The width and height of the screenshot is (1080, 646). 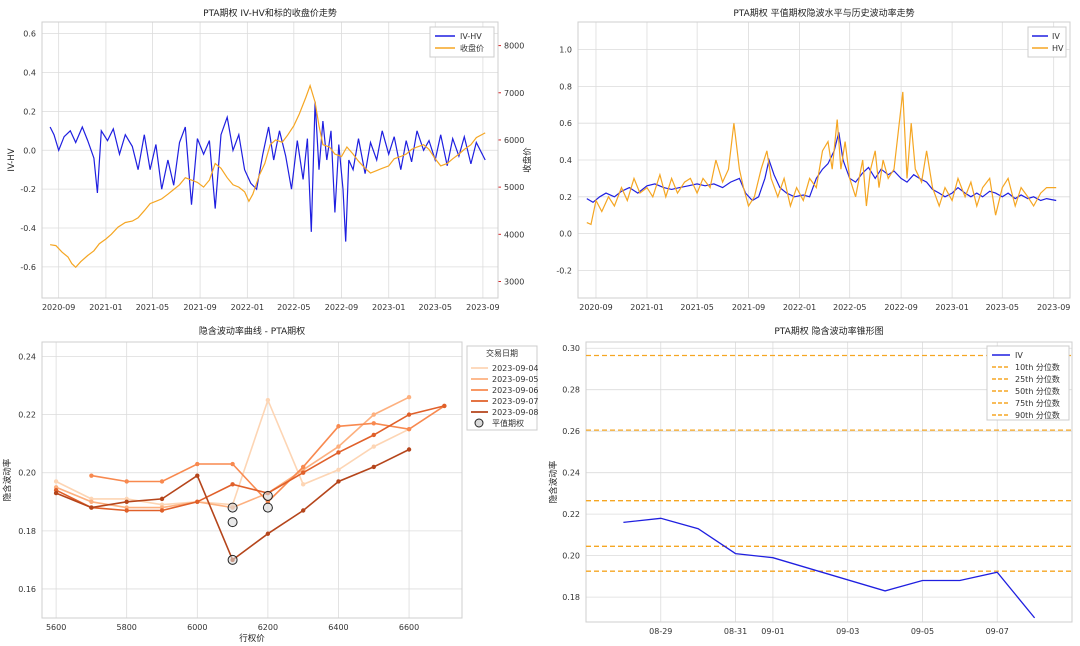 I want to click on legend-label: 收盘价, so click(x=472, y=48).